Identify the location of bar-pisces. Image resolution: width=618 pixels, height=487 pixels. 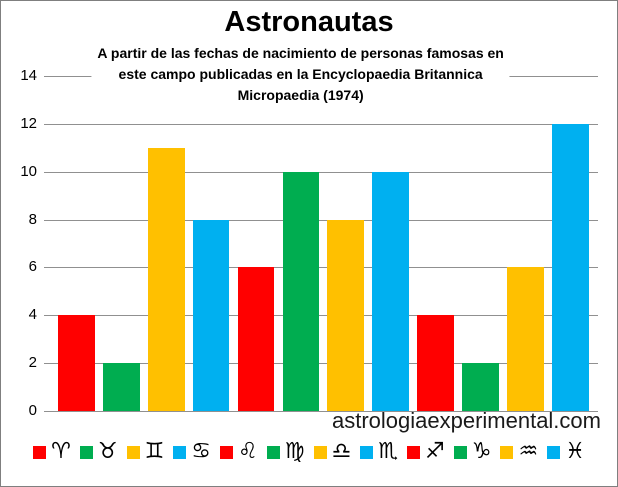
(570, 267).